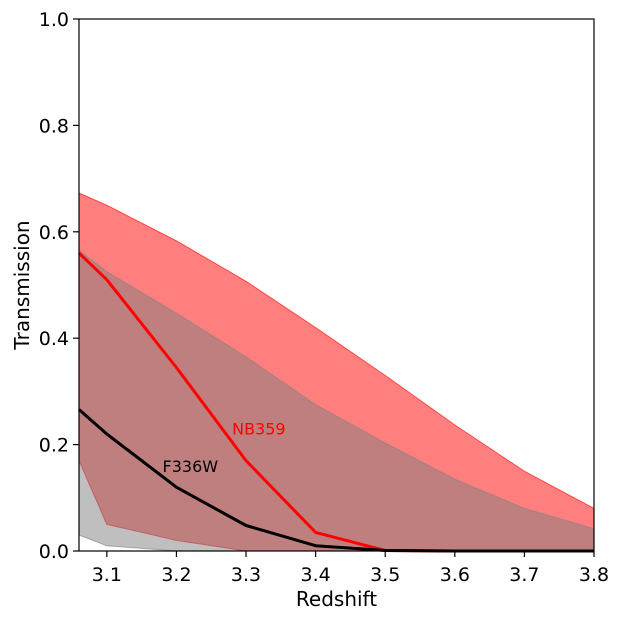 The height and width of the screenshot is (623, 623). I want to click on y-tick-label: 0.6, so click(54, 233).